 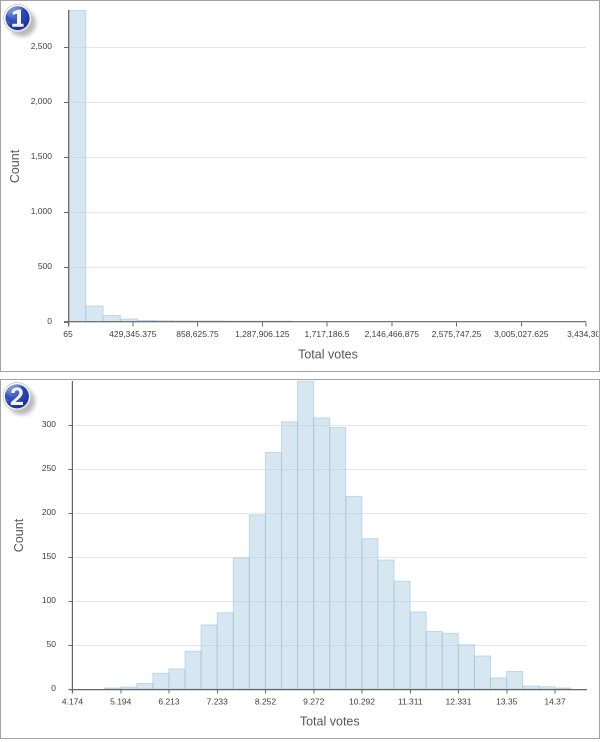 I want to click on svg-text: 1,500, so click(x=42, y=156).